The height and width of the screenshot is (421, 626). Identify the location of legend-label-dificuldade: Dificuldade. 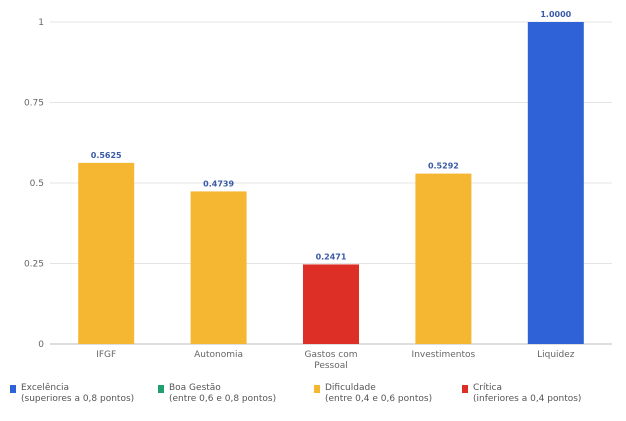
(350, 388).